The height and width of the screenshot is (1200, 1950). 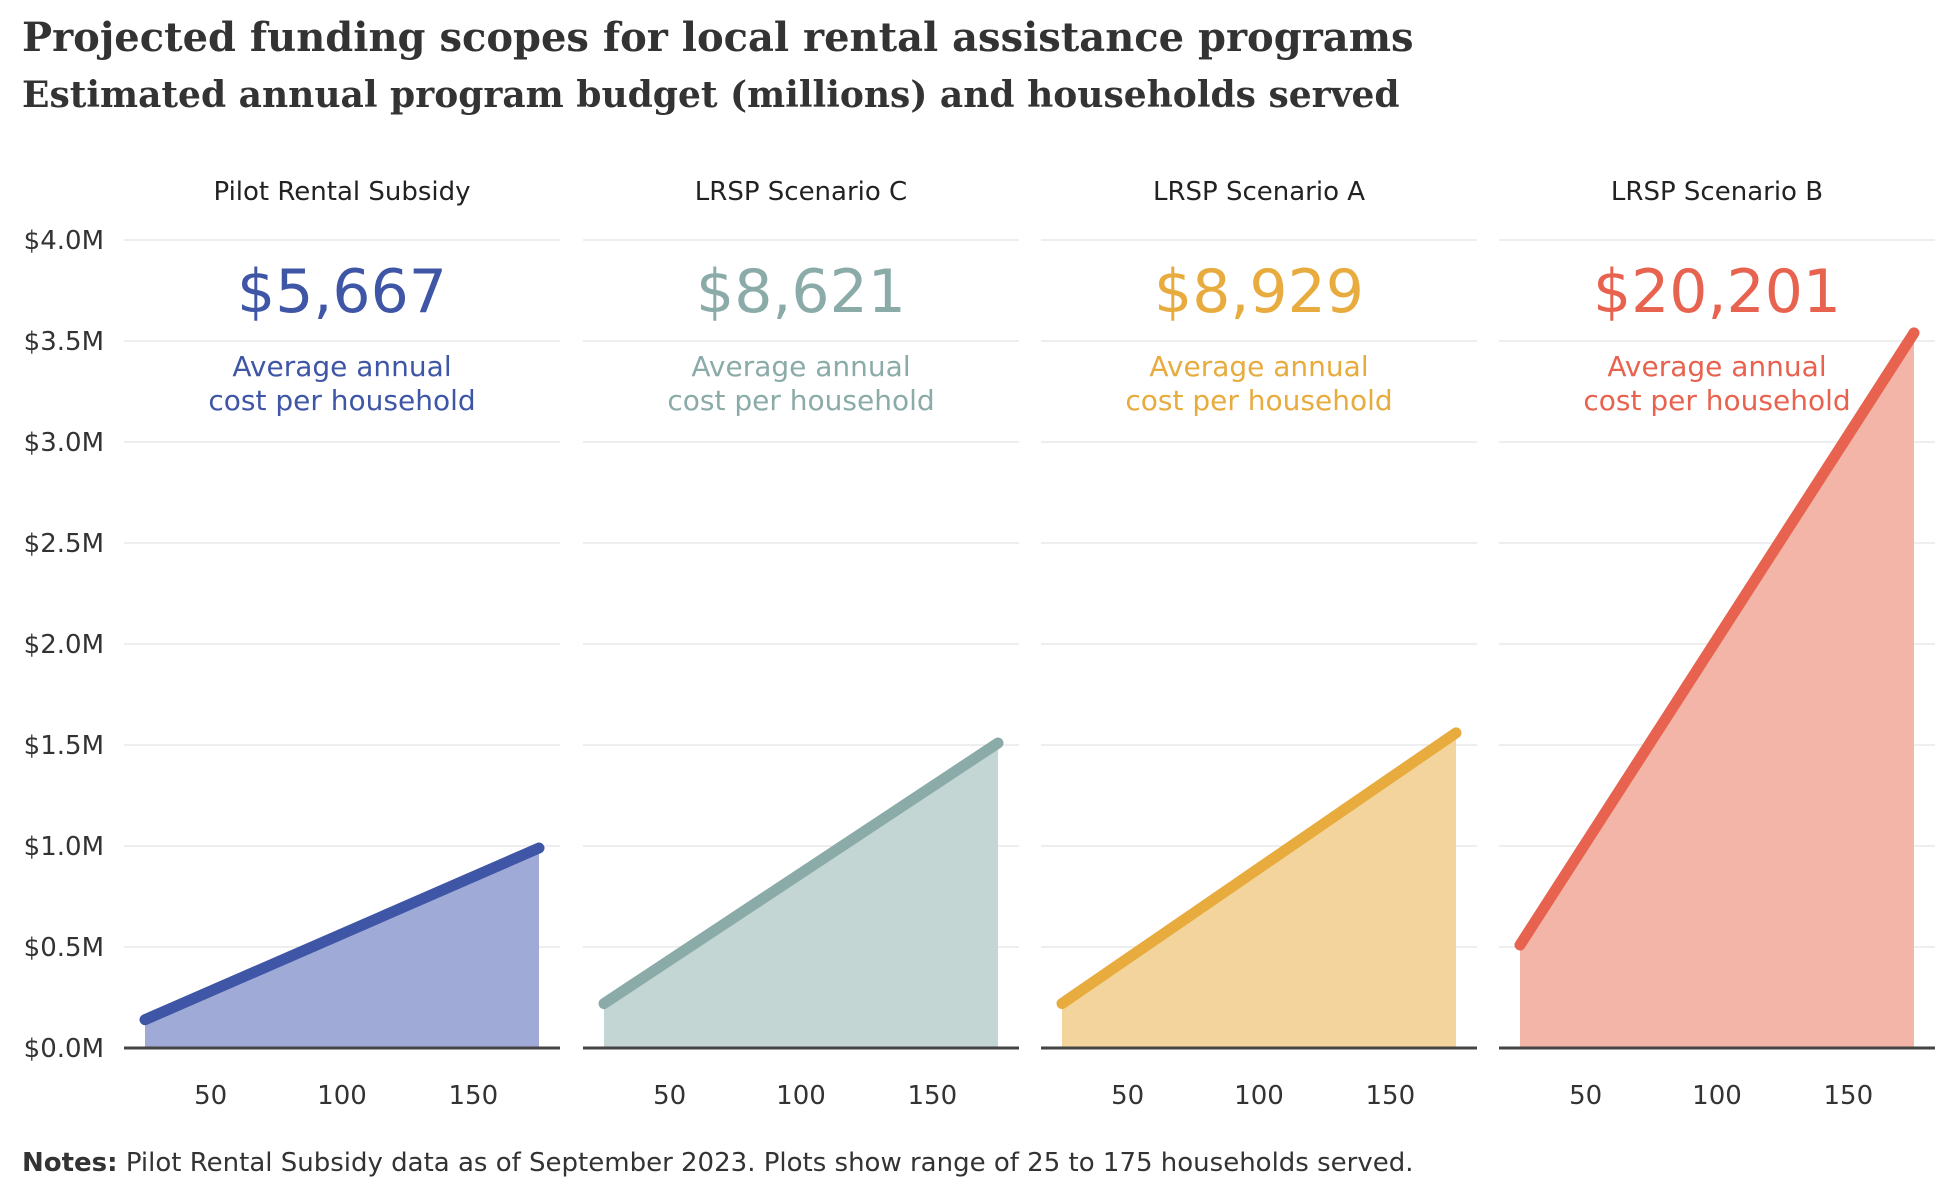 What do you see at coordinates (64, 847) in the screenshot?
I see `y-tick-label: $1.0M` at bounding box center [64, 847].